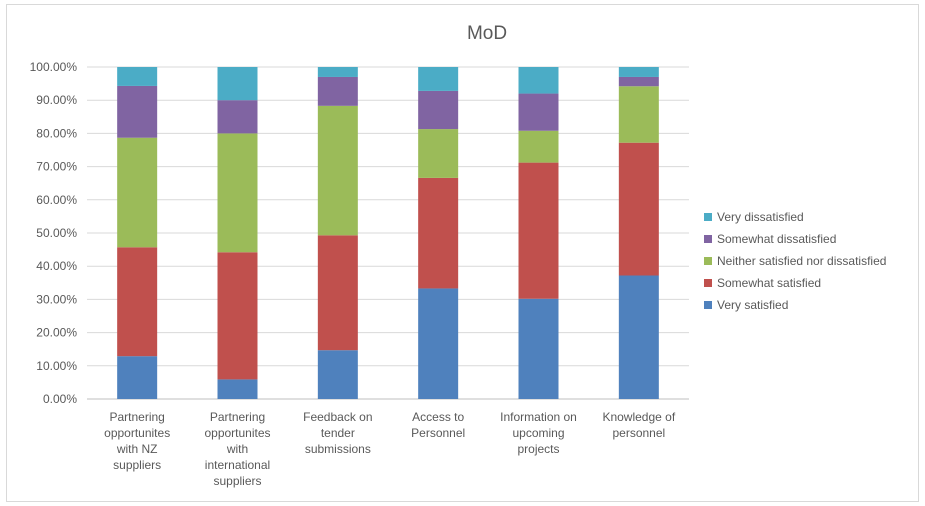 The width and height of the screenshot is (925, 506). I want to click on y-tick-label: 70.00%, so click(56, 167).